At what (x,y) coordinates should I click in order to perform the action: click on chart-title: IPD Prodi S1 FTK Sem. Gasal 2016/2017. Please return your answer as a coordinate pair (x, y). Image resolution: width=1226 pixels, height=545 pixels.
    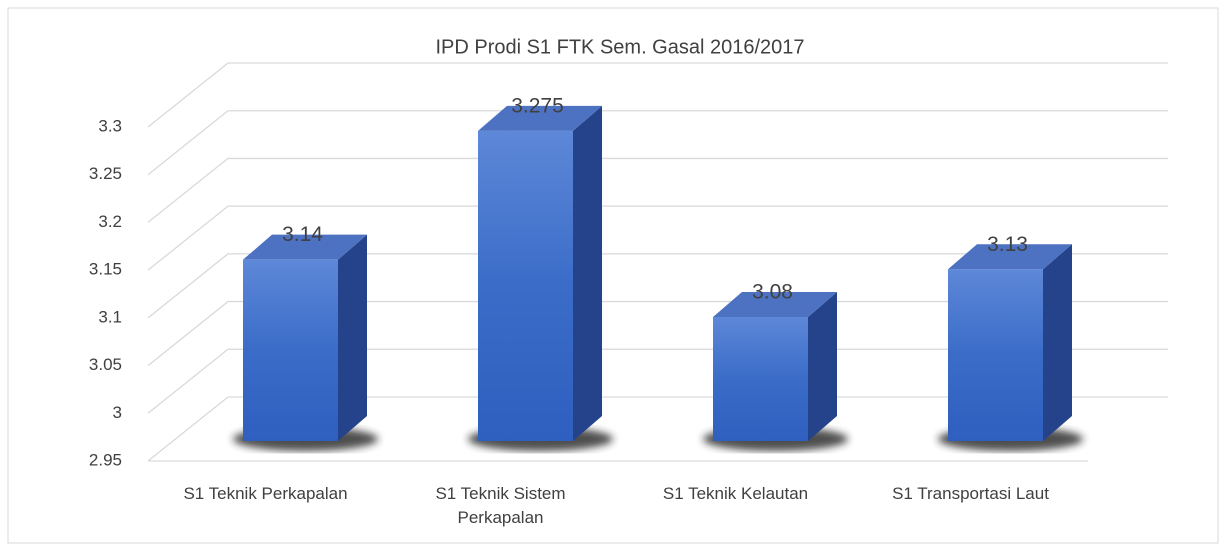
    Looking at the image, I should click on (619, 47).